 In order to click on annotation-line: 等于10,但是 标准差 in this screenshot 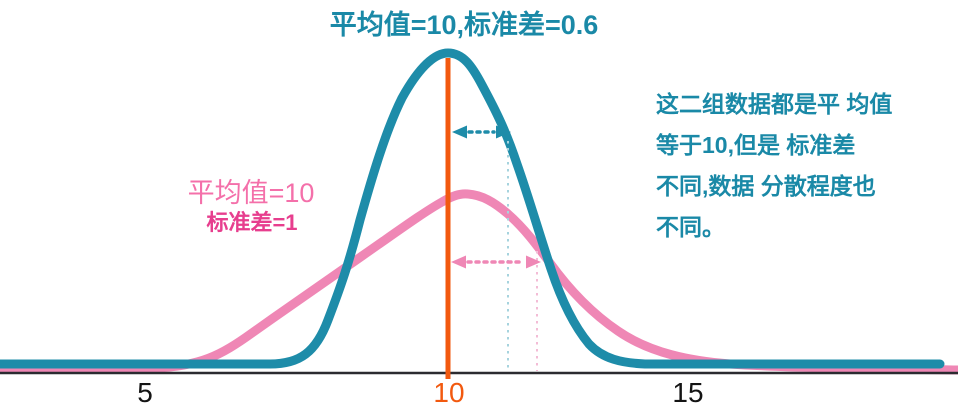, I will do `click(756, 145)`.